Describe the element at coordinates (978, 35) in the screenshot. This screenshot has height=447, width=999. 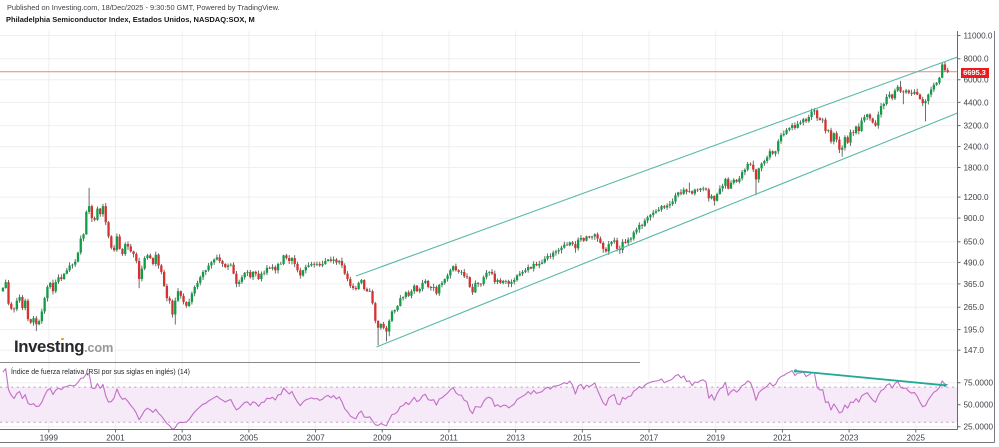
I see `price-axis-label: 11000.0` at that location.